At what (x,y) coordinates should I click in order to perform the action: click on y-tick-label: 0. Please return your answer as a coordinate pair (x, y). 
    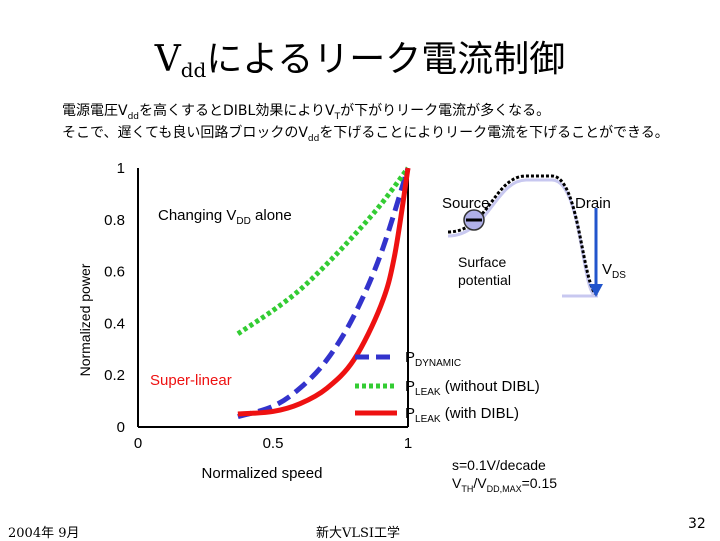
    Looking at the image, I should click on (121, 427).